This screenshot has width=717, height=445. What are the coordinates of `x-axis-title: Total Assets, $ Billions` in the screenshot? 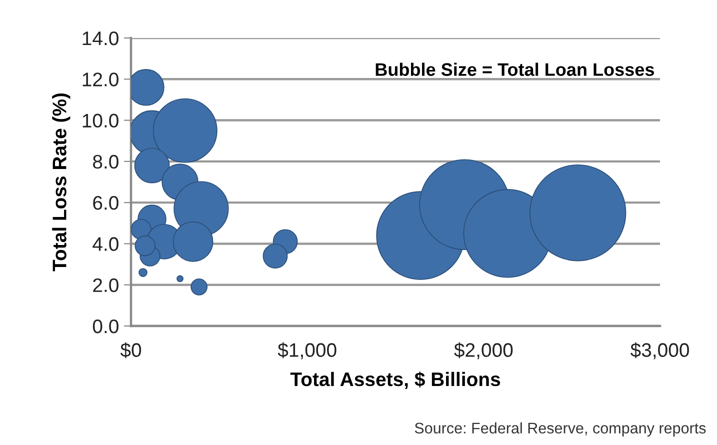 It's located at (395, 381).